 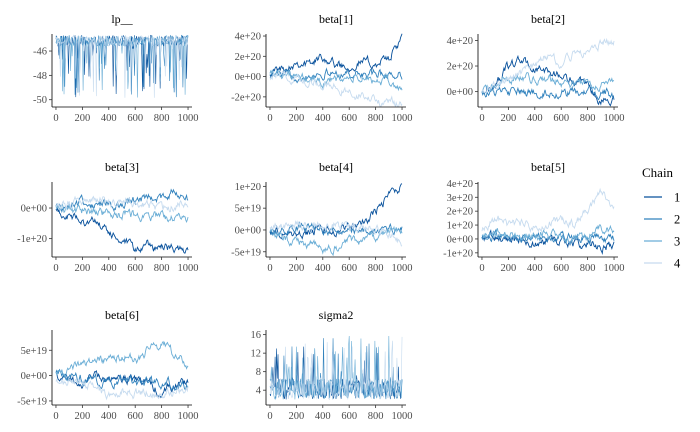 What do you see at coordinates (548, 167) in the screenshot?
I see `panel-title: beta[5]` at bounding box center [548, 167].